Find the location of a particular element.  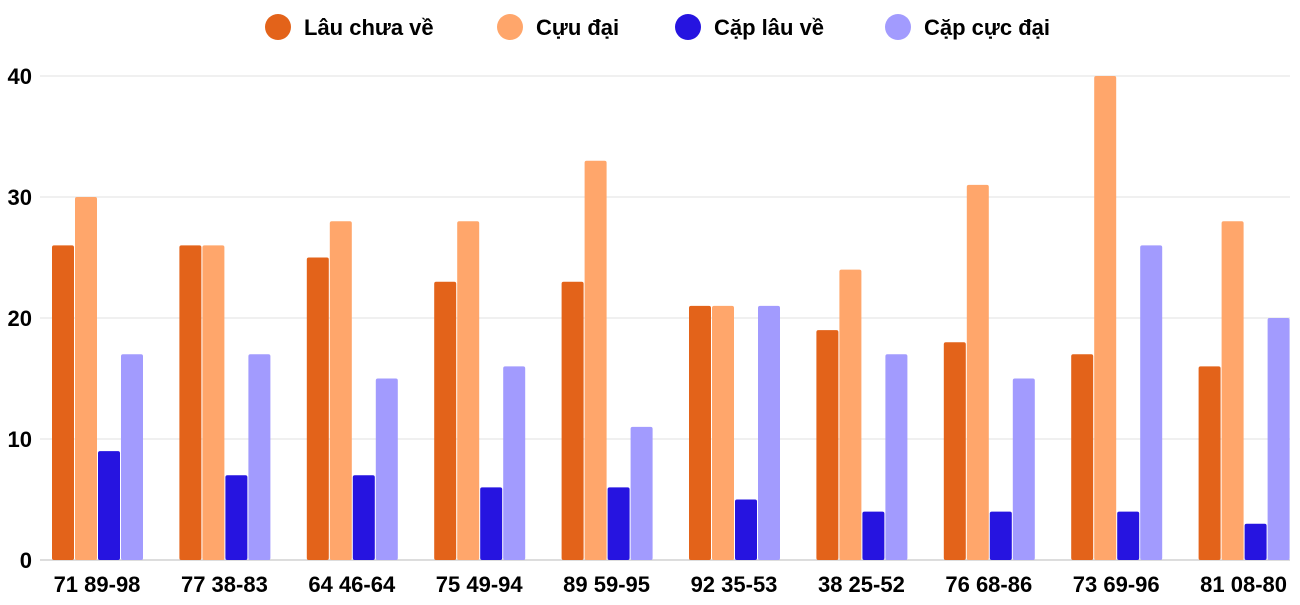

x-tick-label: 92 35-53 is located at coordinates (734, 584).